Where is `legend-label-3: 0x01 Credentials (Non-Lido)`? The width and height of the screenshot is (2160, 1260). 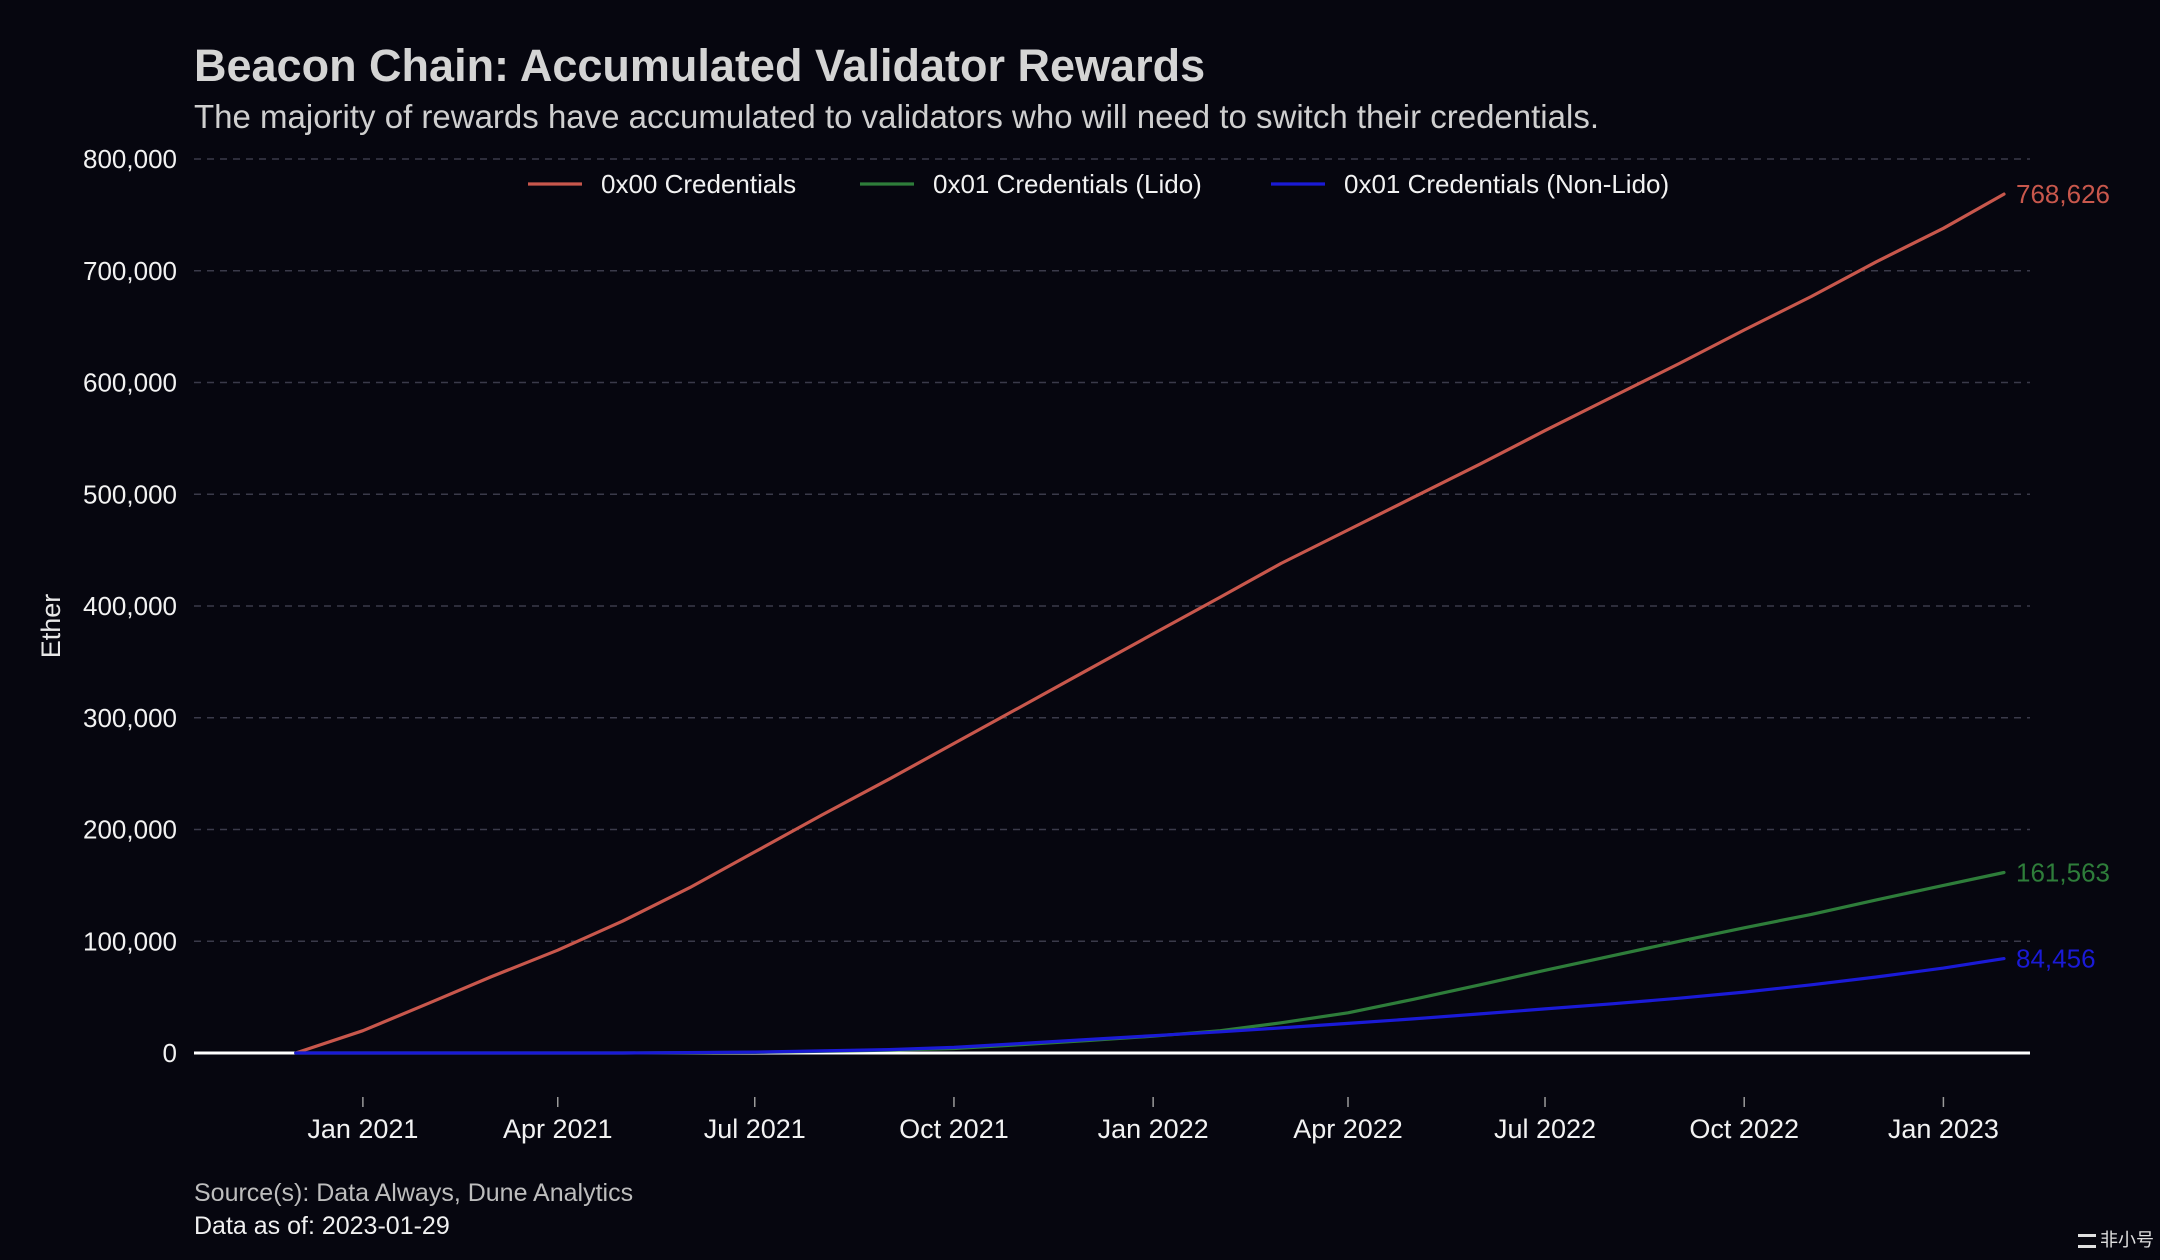 legend-label-3: 0x01 Credentials (Non-Lido) is located at coordinates (1506, 184).